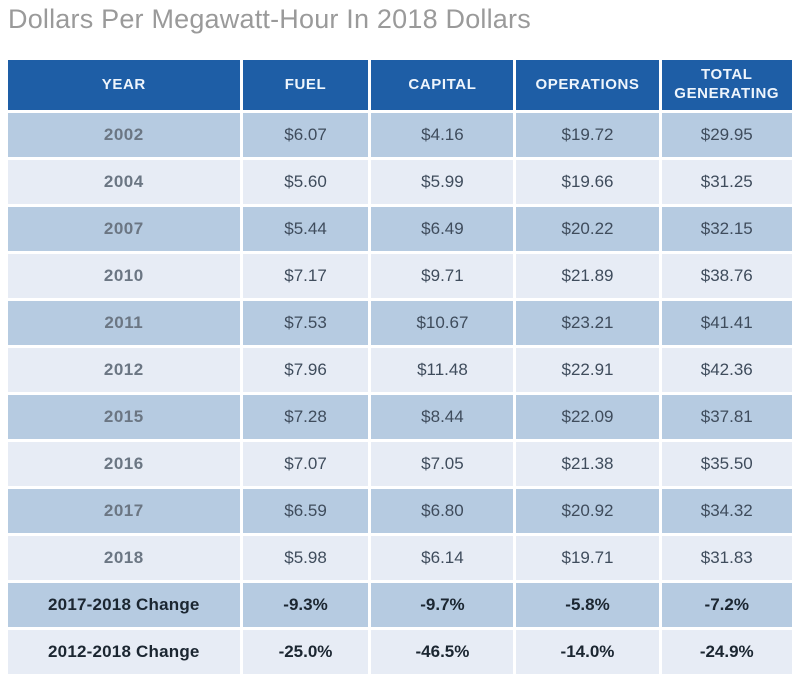 Image resolution: width=800 pixels, height=696 pixels. What do you see at coordinates (124, 229) in the screenshot?
I see `year-cell: 2007` at bounding box center [124, 229].